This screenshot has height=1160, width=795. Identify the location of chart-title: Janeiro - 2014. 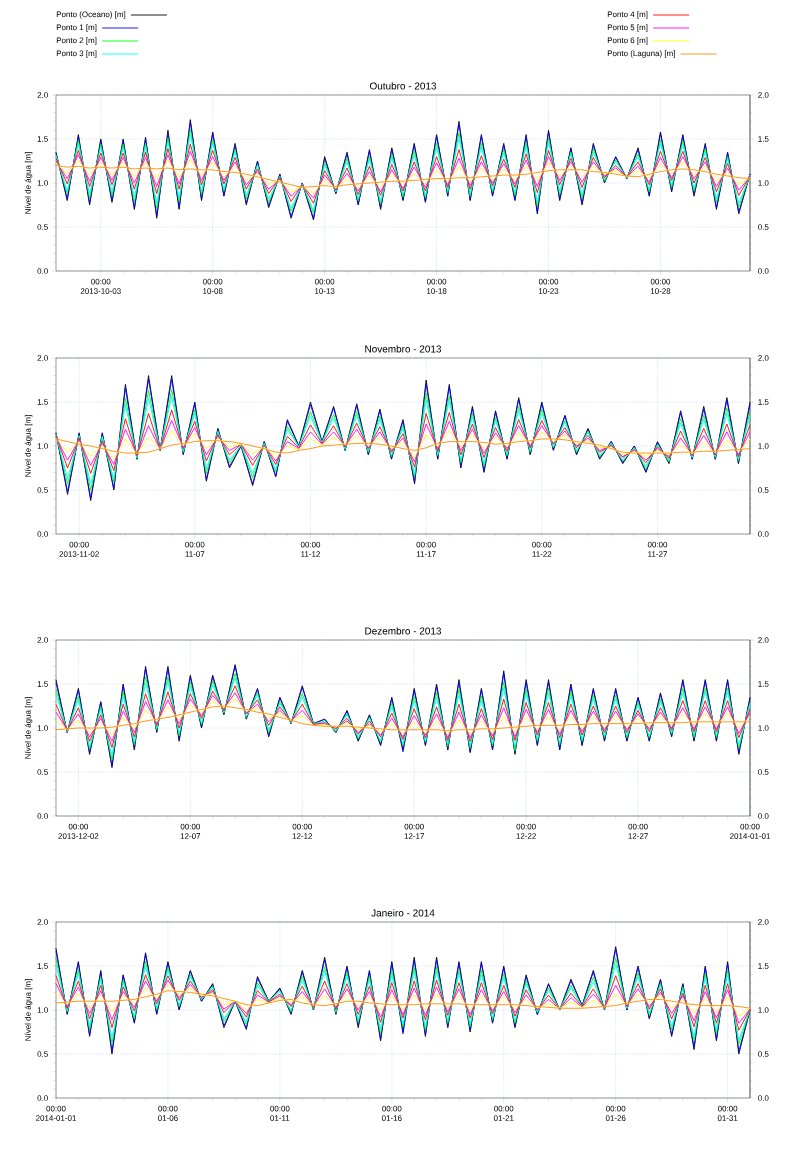
(403, 913).